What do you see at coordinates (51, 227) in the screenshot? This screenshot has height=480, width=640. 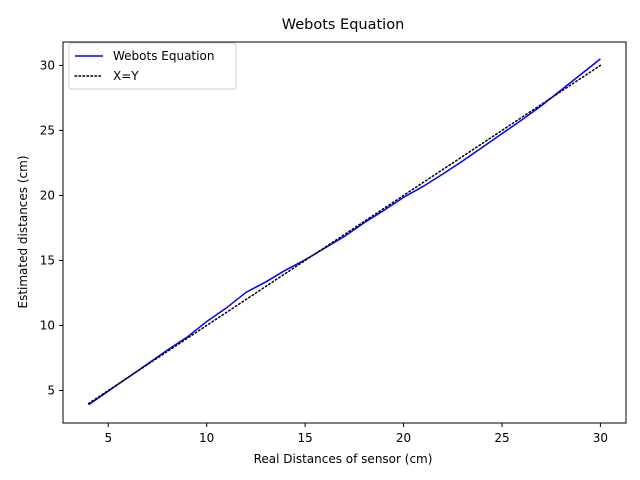 I see `y-axis-ticks: 5 10 15 20 25 30` at bounding box center [51, 227].